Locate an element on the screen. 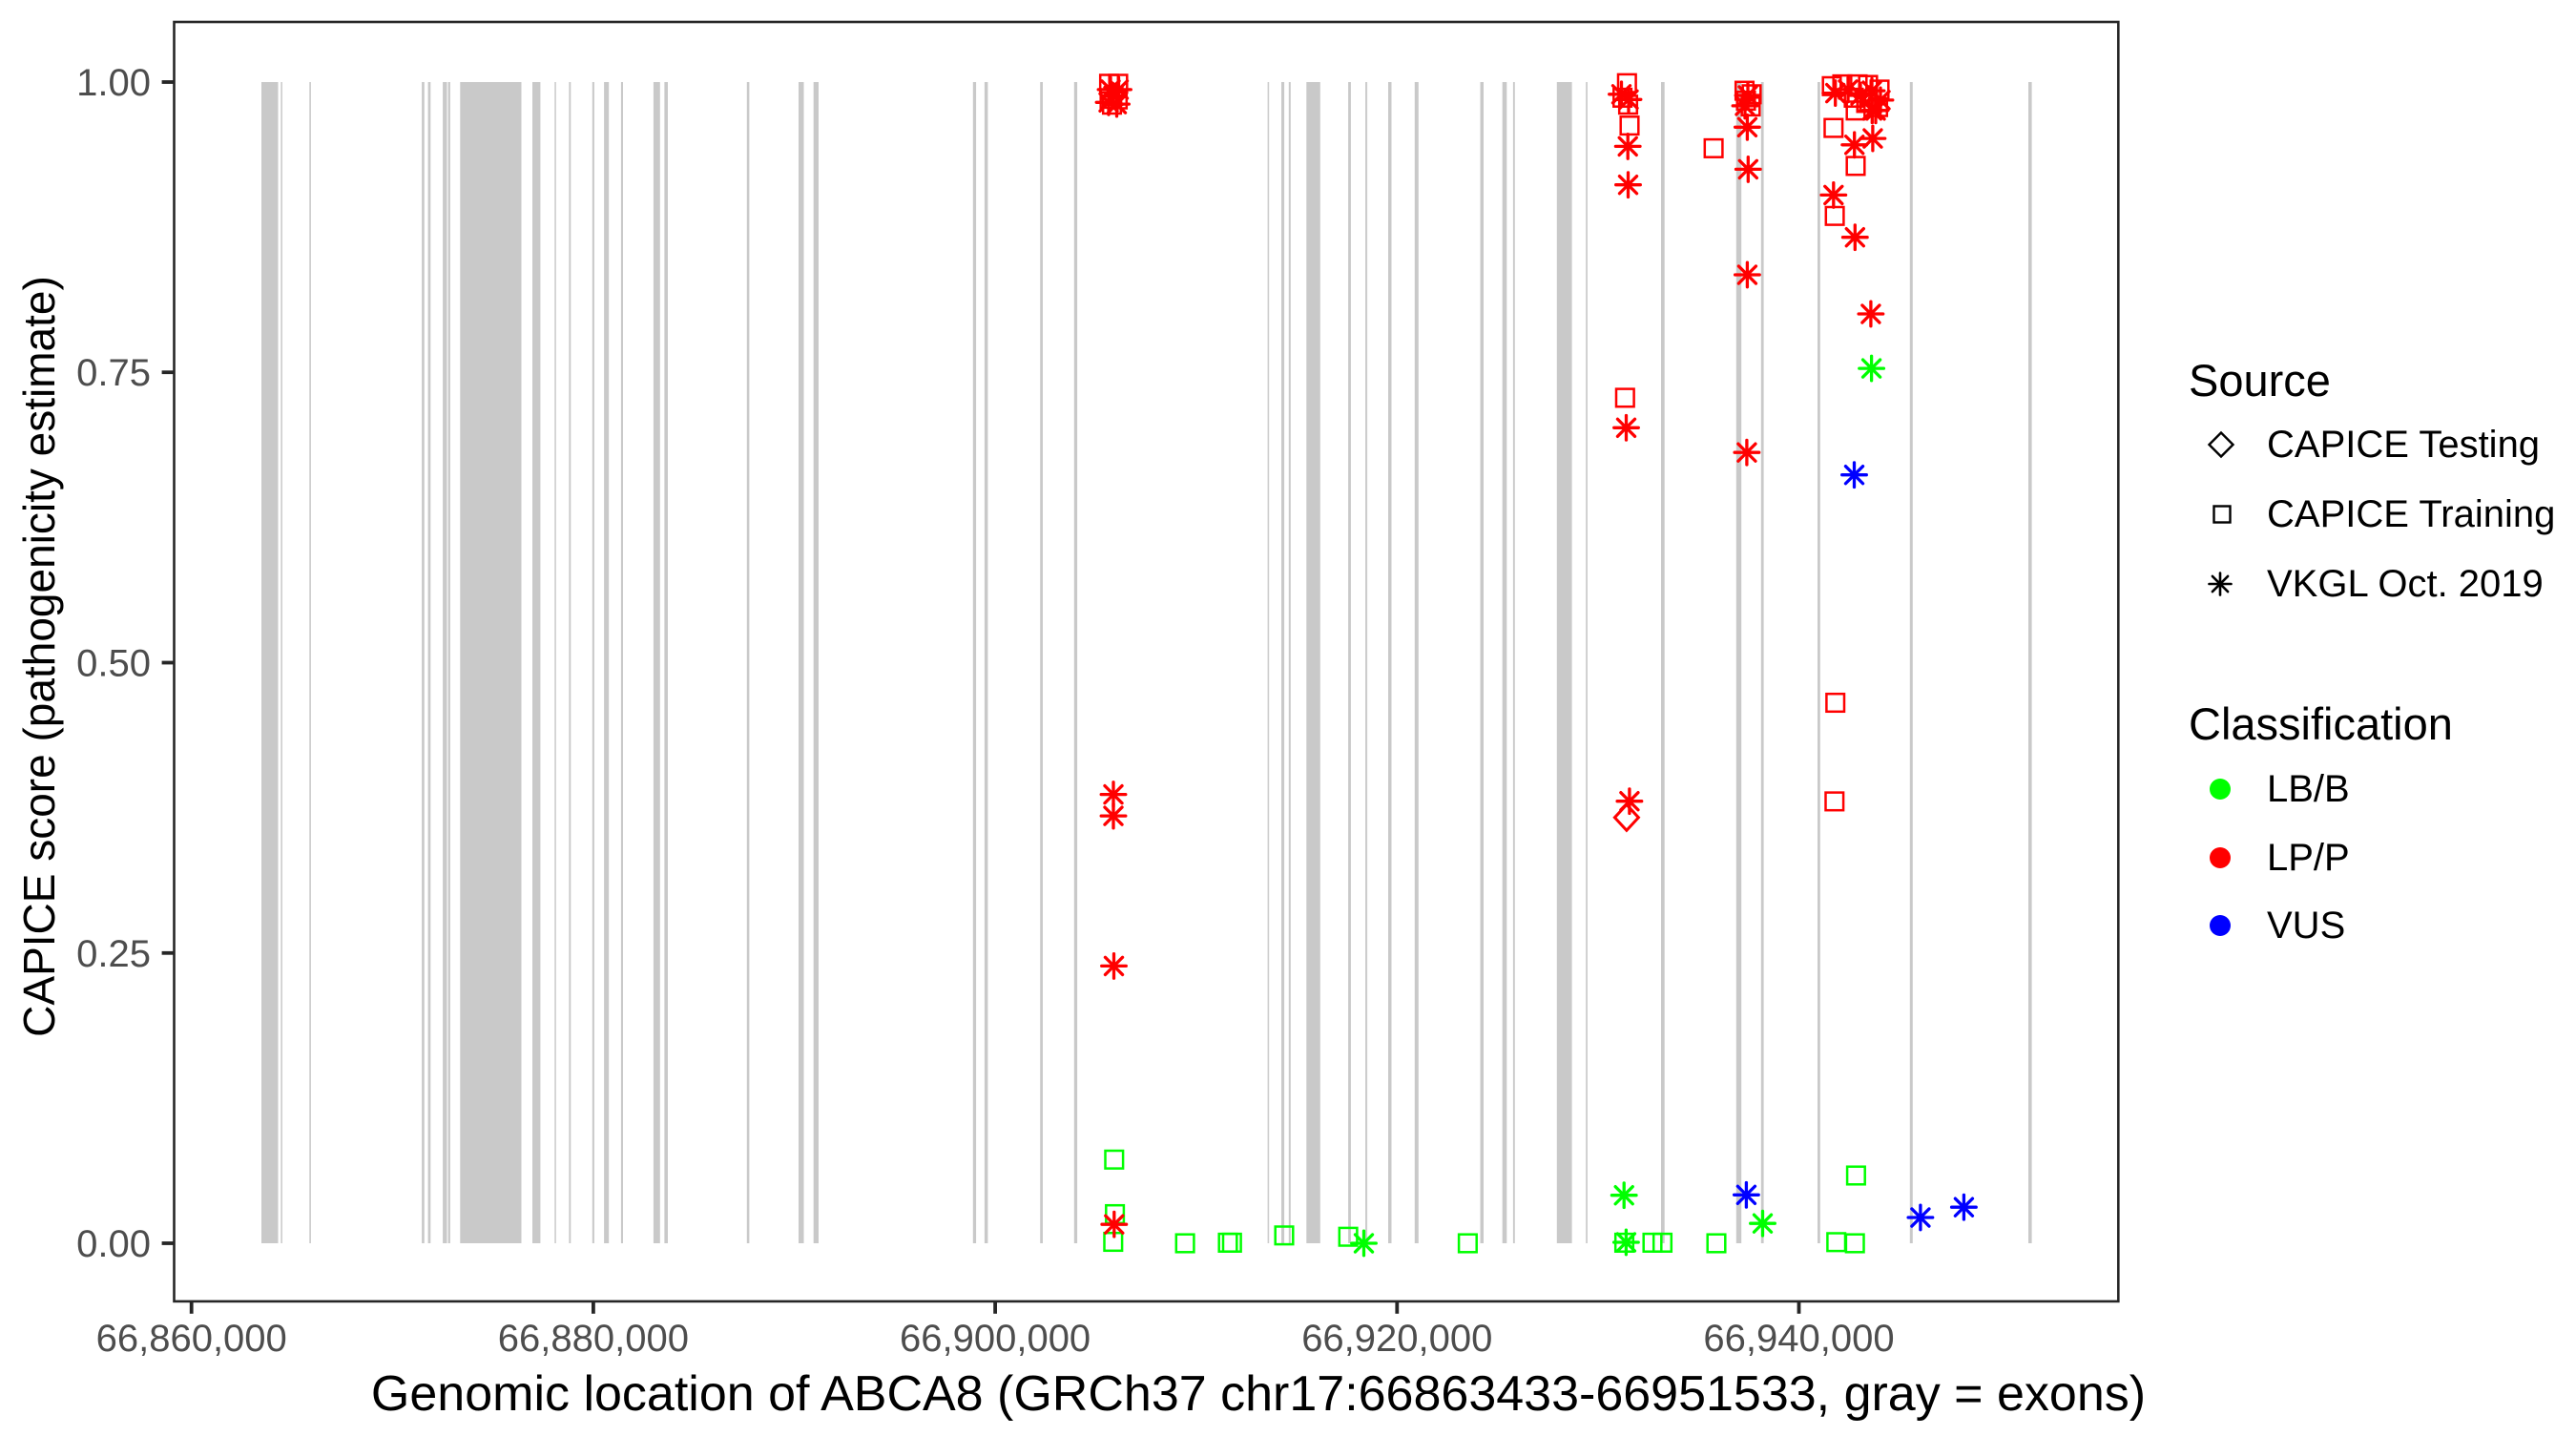 The image size is (2576, 1436). svg-text: 0.50 is located at coordinates (113, 664).